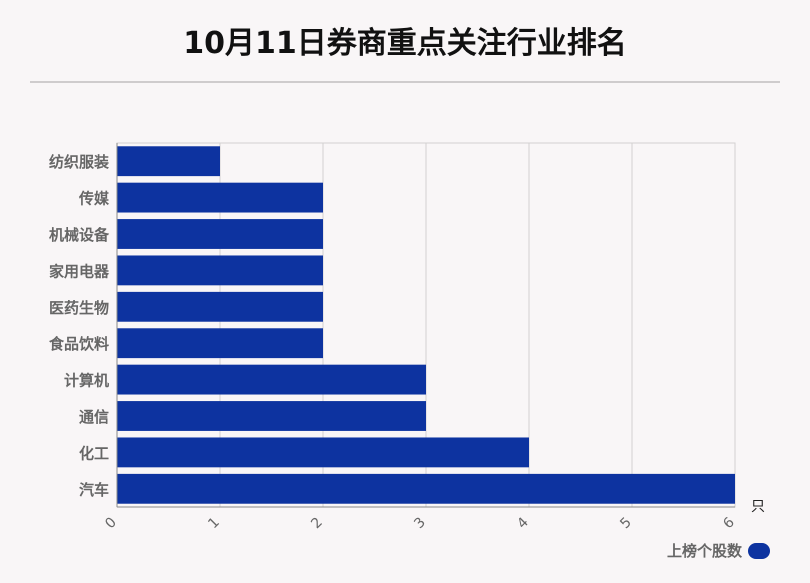 The height and width of the screenshot is (583, 810). What do you see at coordinates (79, 344) in the screenshot?
I see `category-label: 食品饮料` at bounding box center [79, 344].